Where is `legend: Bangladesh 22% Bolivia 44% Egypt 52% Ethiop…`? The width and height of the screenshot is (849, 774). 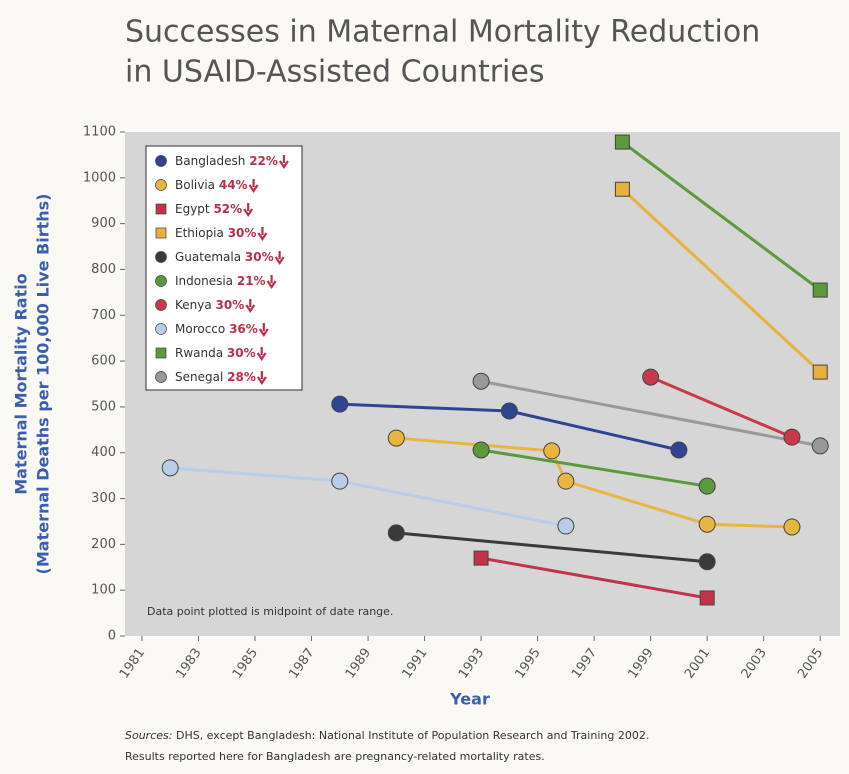
legend: Bangladesh 22% Bolivia 44% Egypt 52% Ethiop… is located at coordinates (224, 268).